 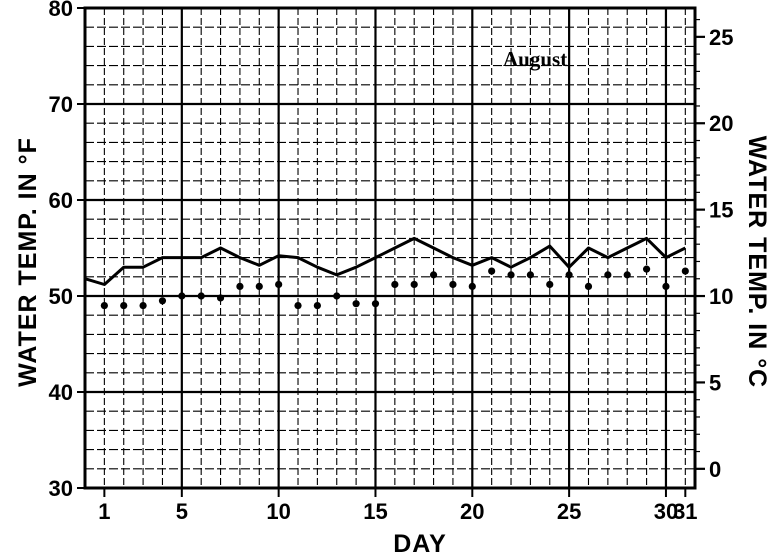 I want to click on y-right-tick-label: 10, so click(x=721, y=296).